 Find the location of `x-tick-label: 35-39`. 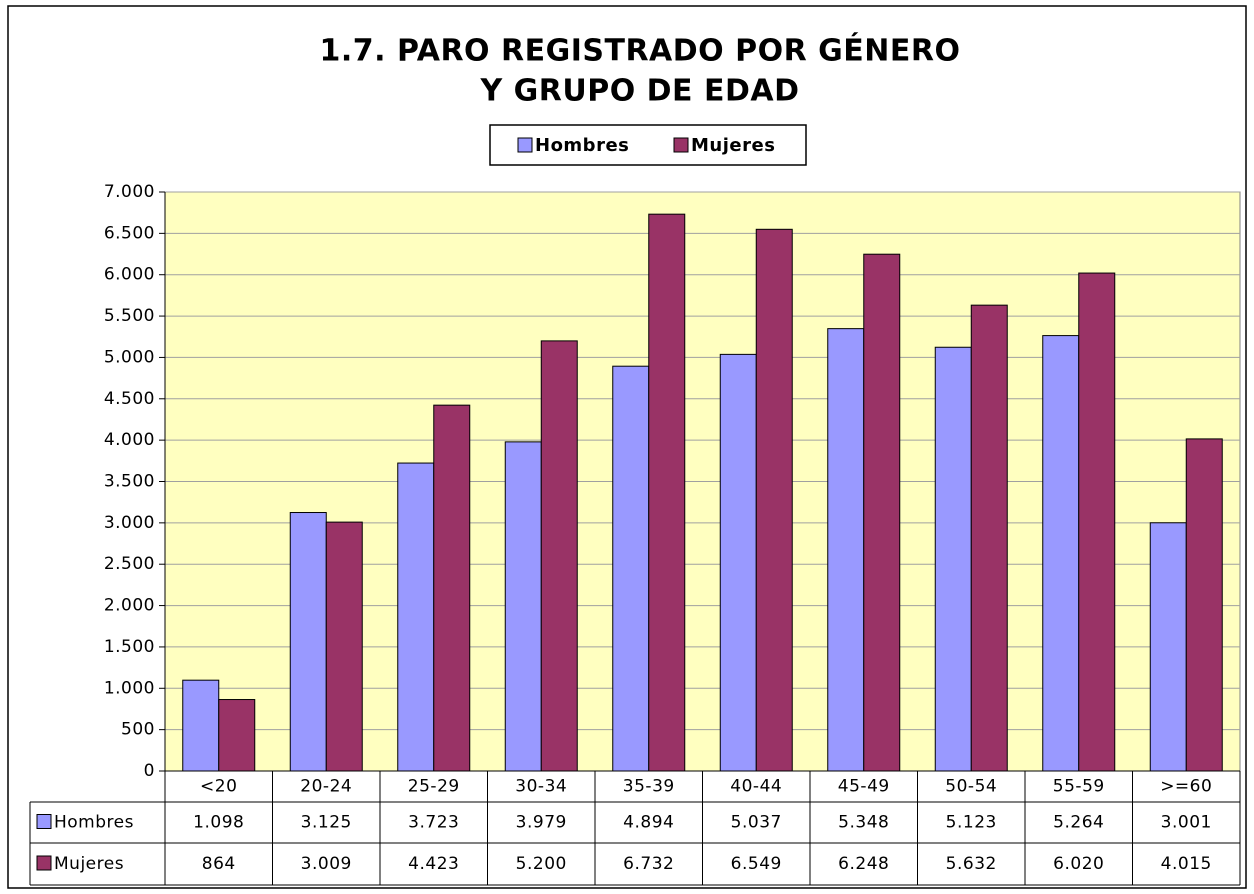

x-tick-label: 35-39 is located at coordinates (649, 787).